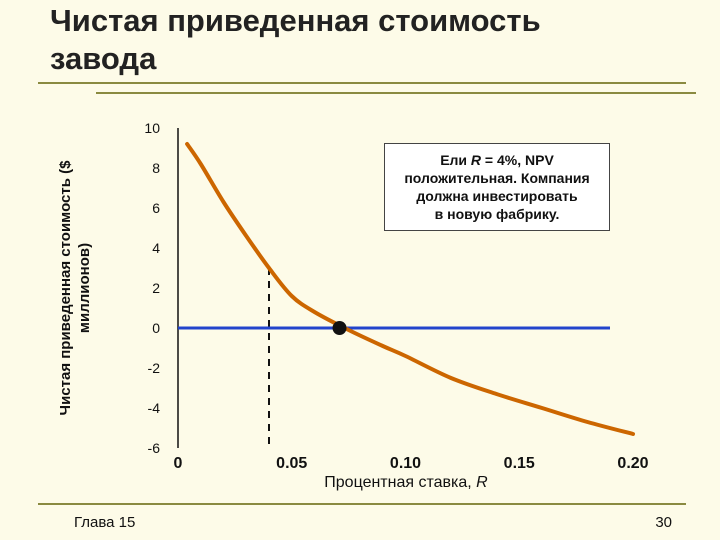  What do you see at coordinates (152, 128) in the screenshot?
I see `y-tick-label: 10` at bounding box center [152, 128].